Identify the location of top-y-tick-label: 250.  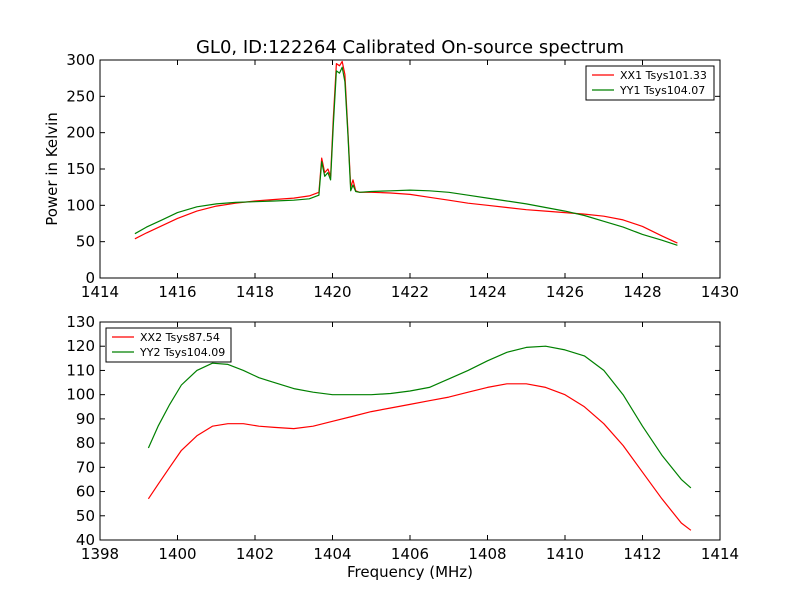
(80, 96).